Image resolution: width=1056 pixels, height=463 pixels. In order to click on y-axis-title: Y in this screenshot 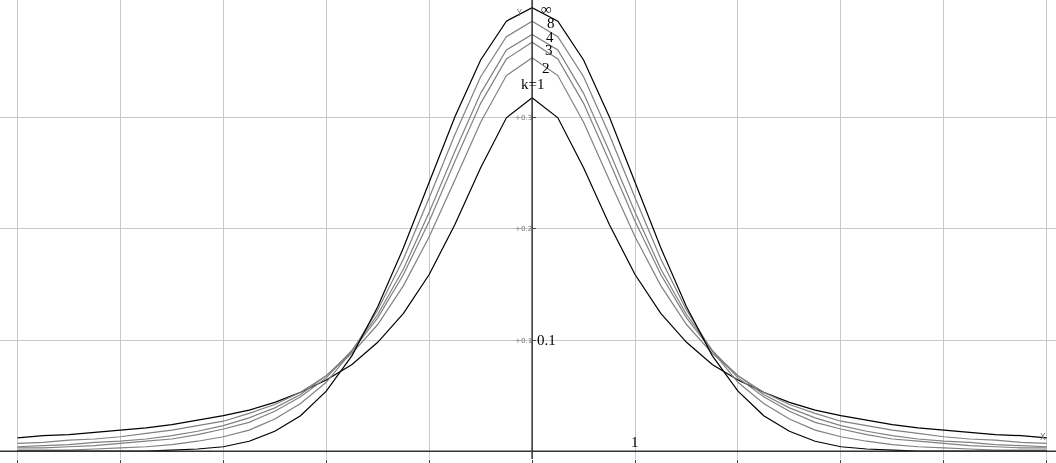, I will do `click(519, 13)`.